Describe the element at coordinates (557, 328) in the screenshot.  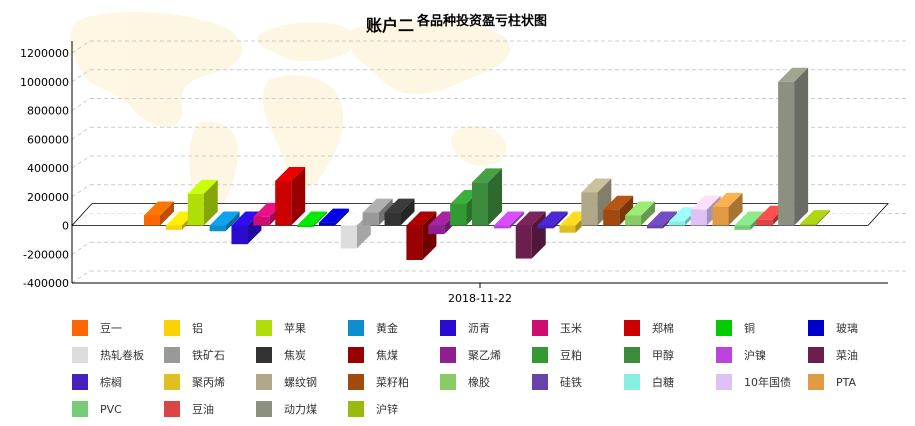
I see `legend-item: 玉米` at that location.